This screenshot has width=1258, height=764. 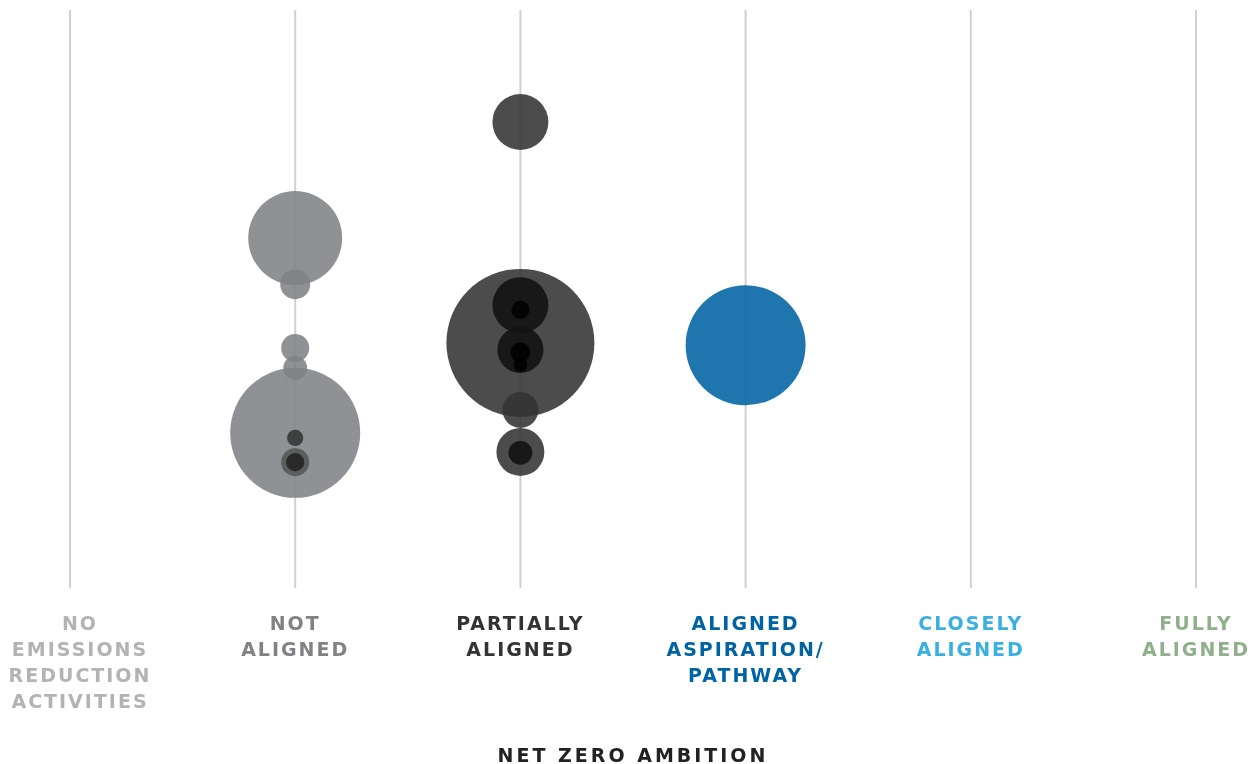 What do you see at coordinates (80, 662) in the screenshot?
I see `x-tick-label: NO EMISSIONS REDUCTION ACTIVITIES` at bounding box center [80, 662].